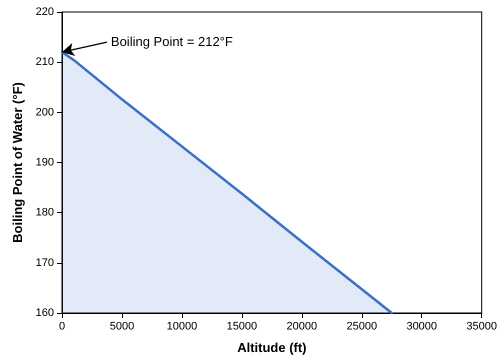 The image size is (500, 361). Describe the element at coordinates (45, 313) in the screenshot. I see `y-tick-label: 160` at that location.